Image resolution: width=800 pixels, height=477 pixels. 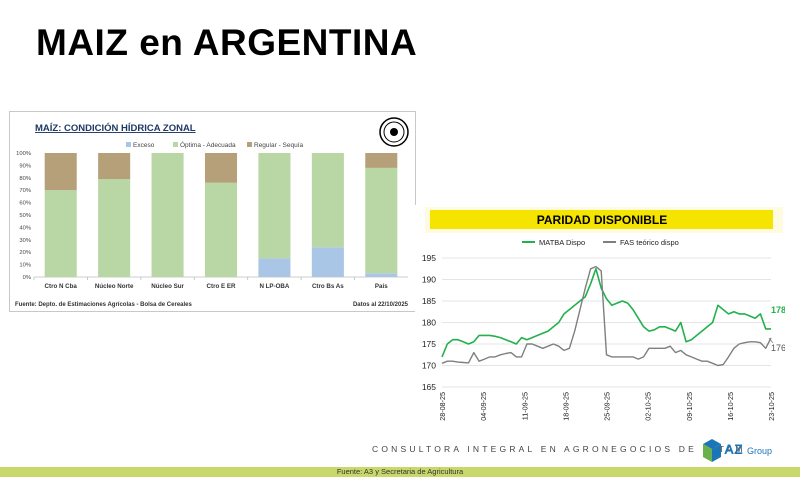 I want to click on x-tick-label: País, so click(x=381, y=286).